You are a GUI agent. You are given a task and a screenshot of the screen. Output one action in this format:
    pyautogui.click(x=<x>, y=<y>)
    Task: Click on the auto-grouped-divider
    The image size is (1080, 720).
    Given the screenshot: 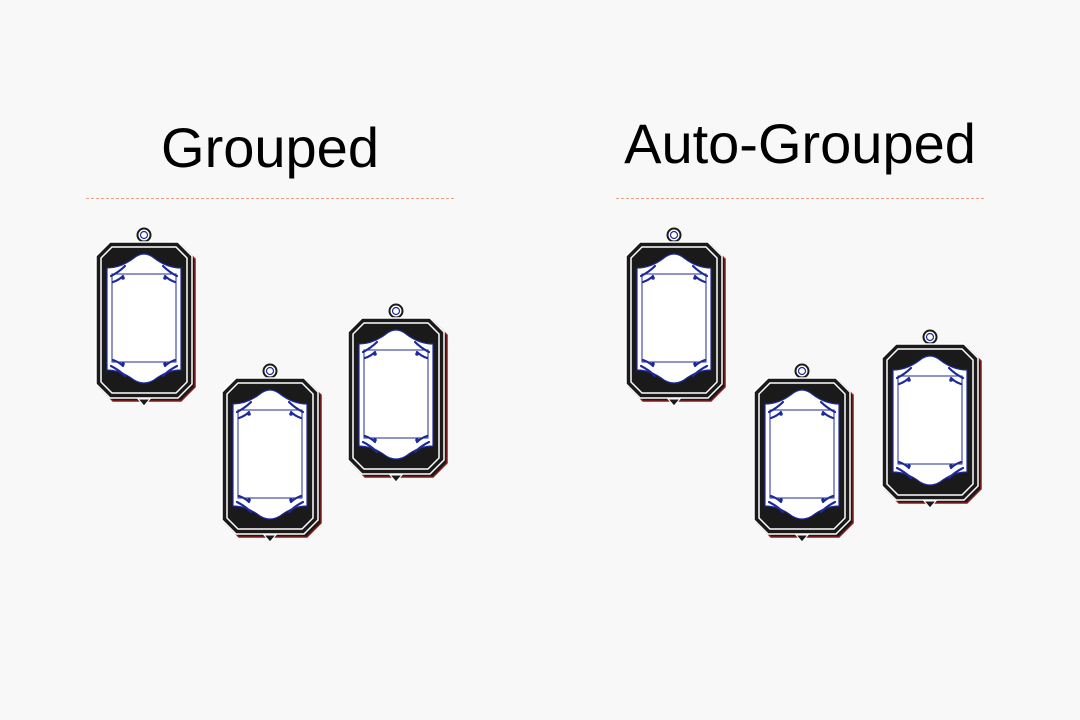 What is the action you would take?
    pyautogui.click(x=800, y=198)
    